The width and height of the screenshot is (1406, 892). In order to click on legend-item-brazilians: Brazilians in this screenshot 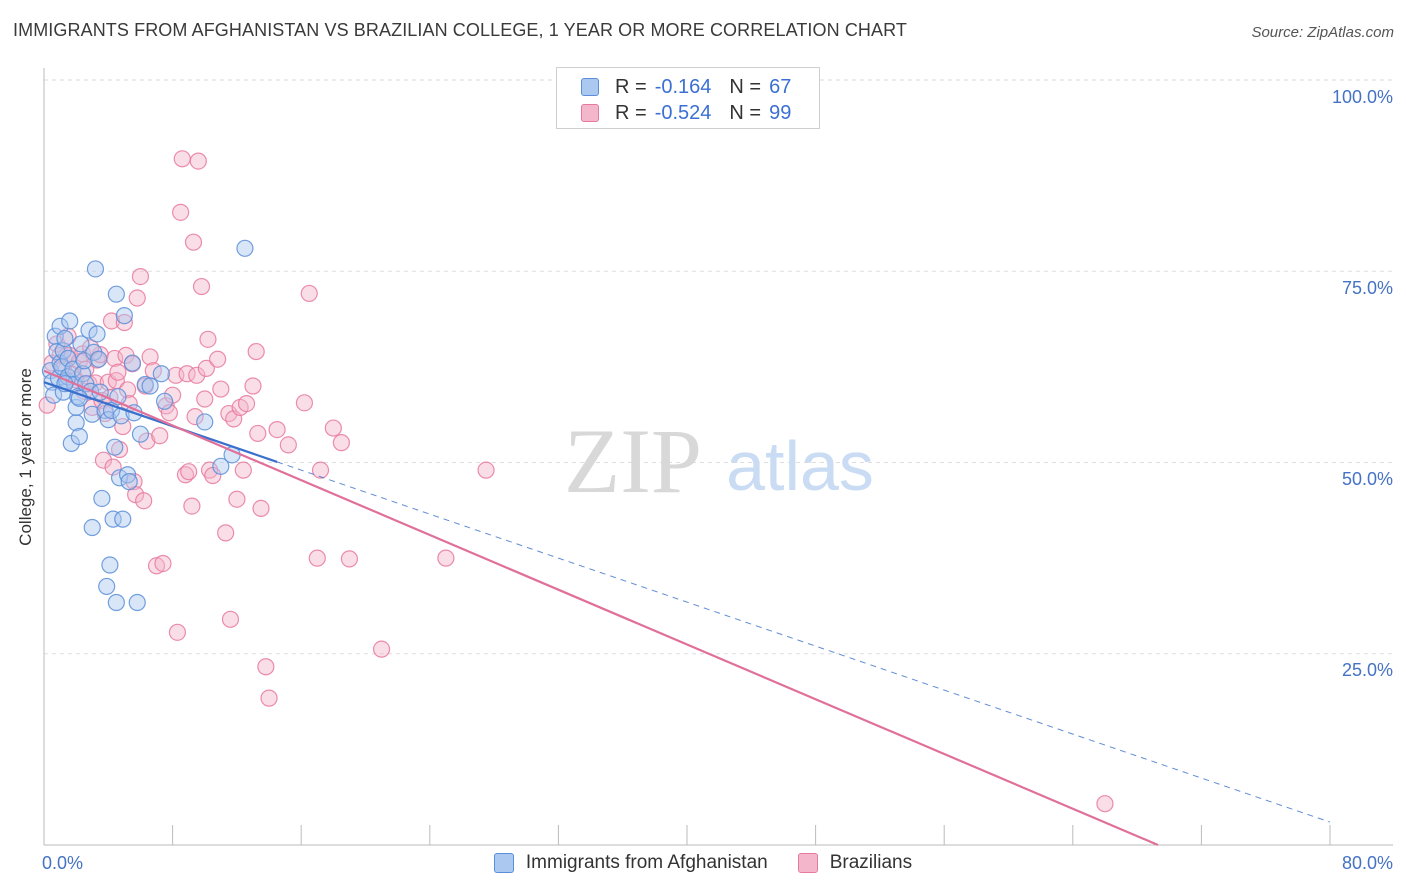, I will do `click(855, 863)`.